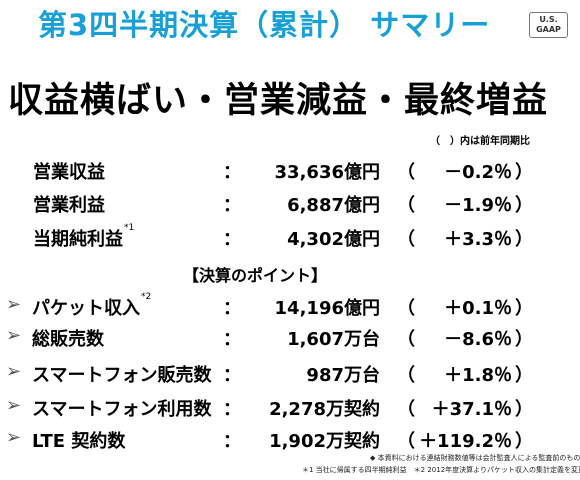 The width and height of the screenshot is (580, 480). I want to click on points-header: 【決算のポイント】, so click(255, 275).